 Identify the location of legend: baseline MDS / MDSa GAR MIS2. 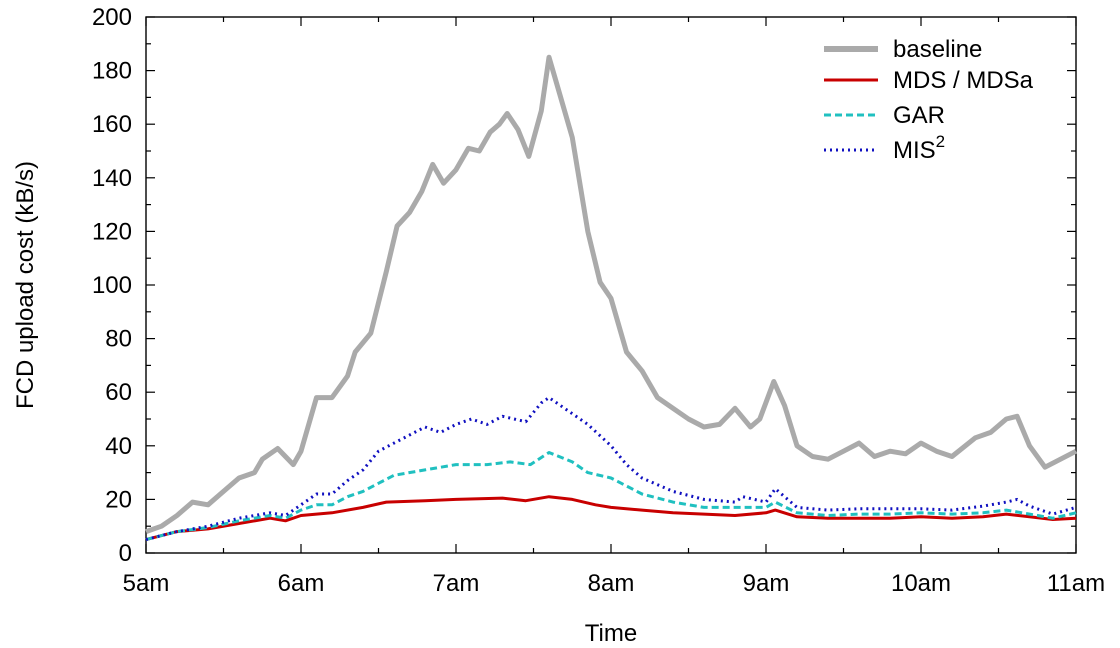
(929, 100).